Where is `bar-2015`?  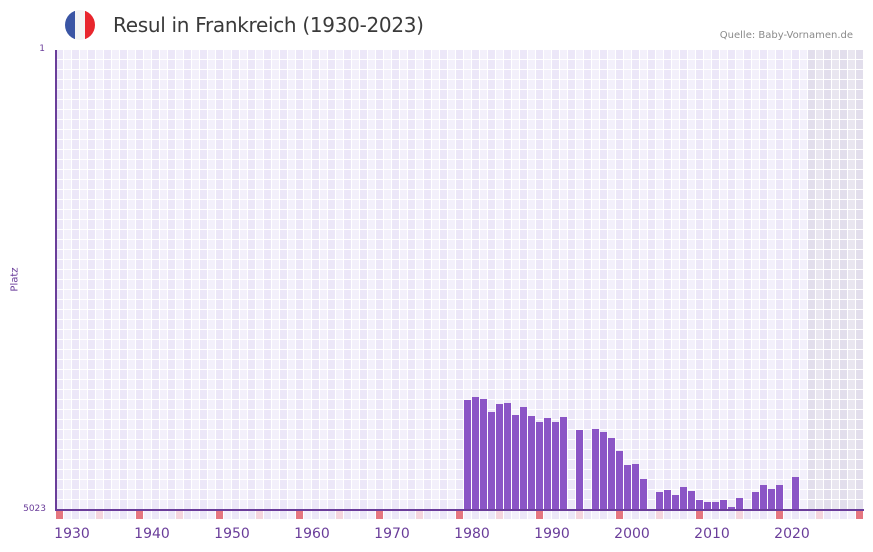
bar-2015 is located at coordinates (739, 504).